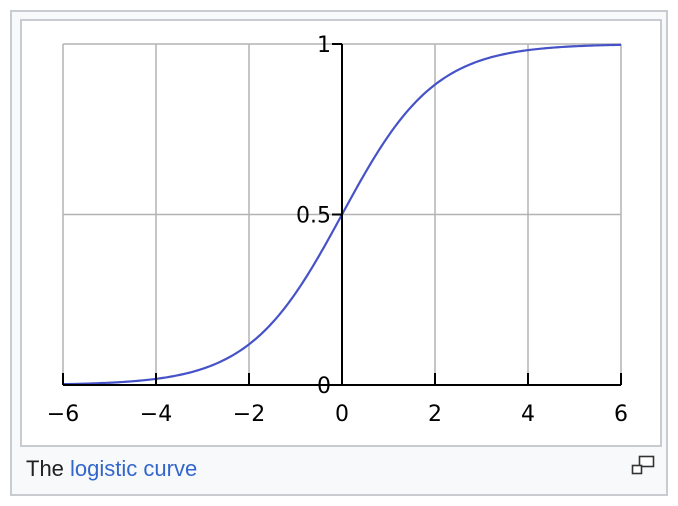  Describe the element at coordinates (621, 414) in the screenshot. I see `x-tick-label: 6` at that location.